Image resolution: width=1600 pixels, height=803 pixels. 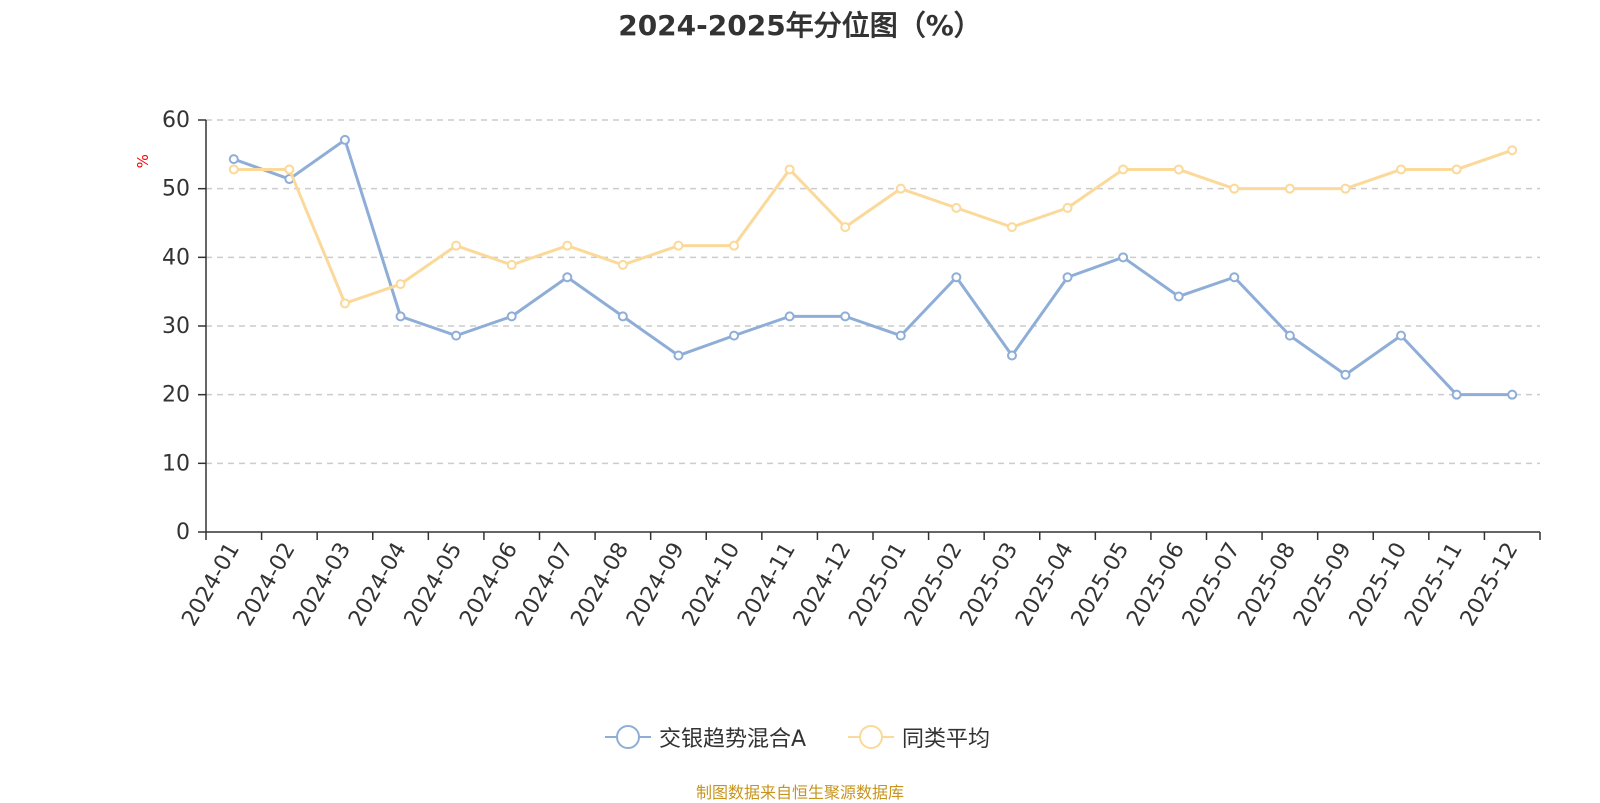 What do you see at coordinates (871, 737) in the screenshot?
I see `legend-swatch-series-b` at bounding box center [871, 737].